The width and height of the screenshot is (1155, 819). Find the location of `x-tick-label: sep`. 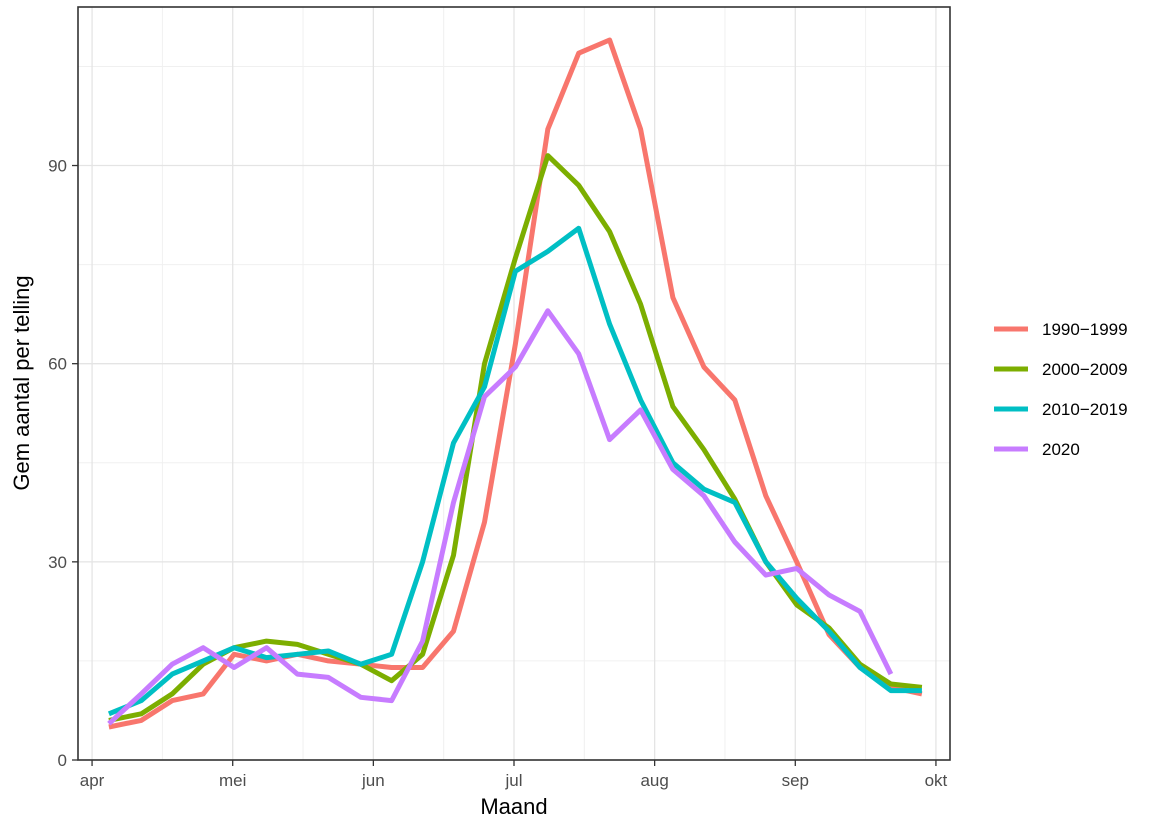

x-tick-label: sep is located at coordinates (795, 780).